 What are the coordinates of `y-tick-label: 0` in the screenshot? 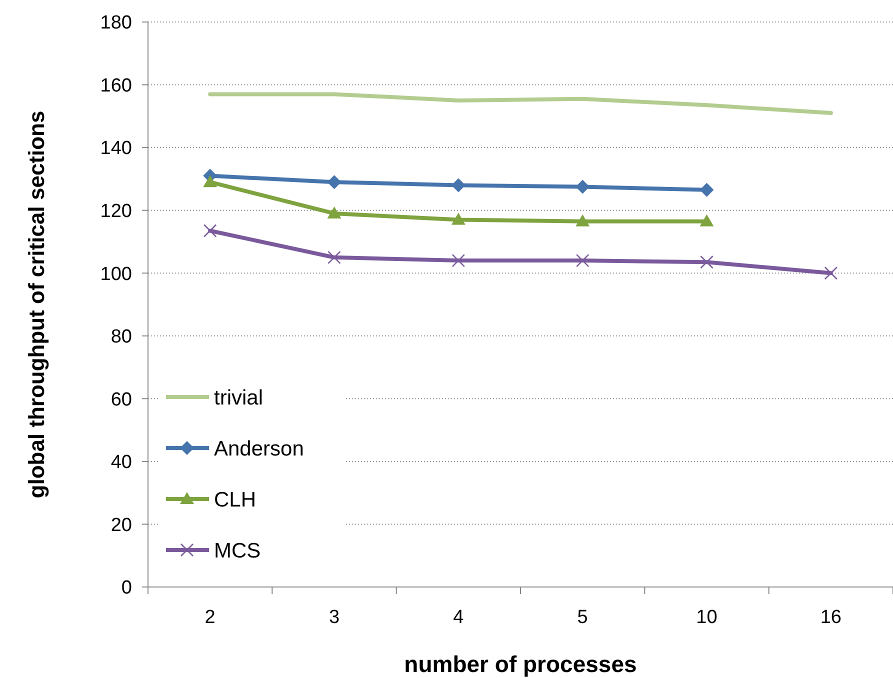 It's located at (126, 588).